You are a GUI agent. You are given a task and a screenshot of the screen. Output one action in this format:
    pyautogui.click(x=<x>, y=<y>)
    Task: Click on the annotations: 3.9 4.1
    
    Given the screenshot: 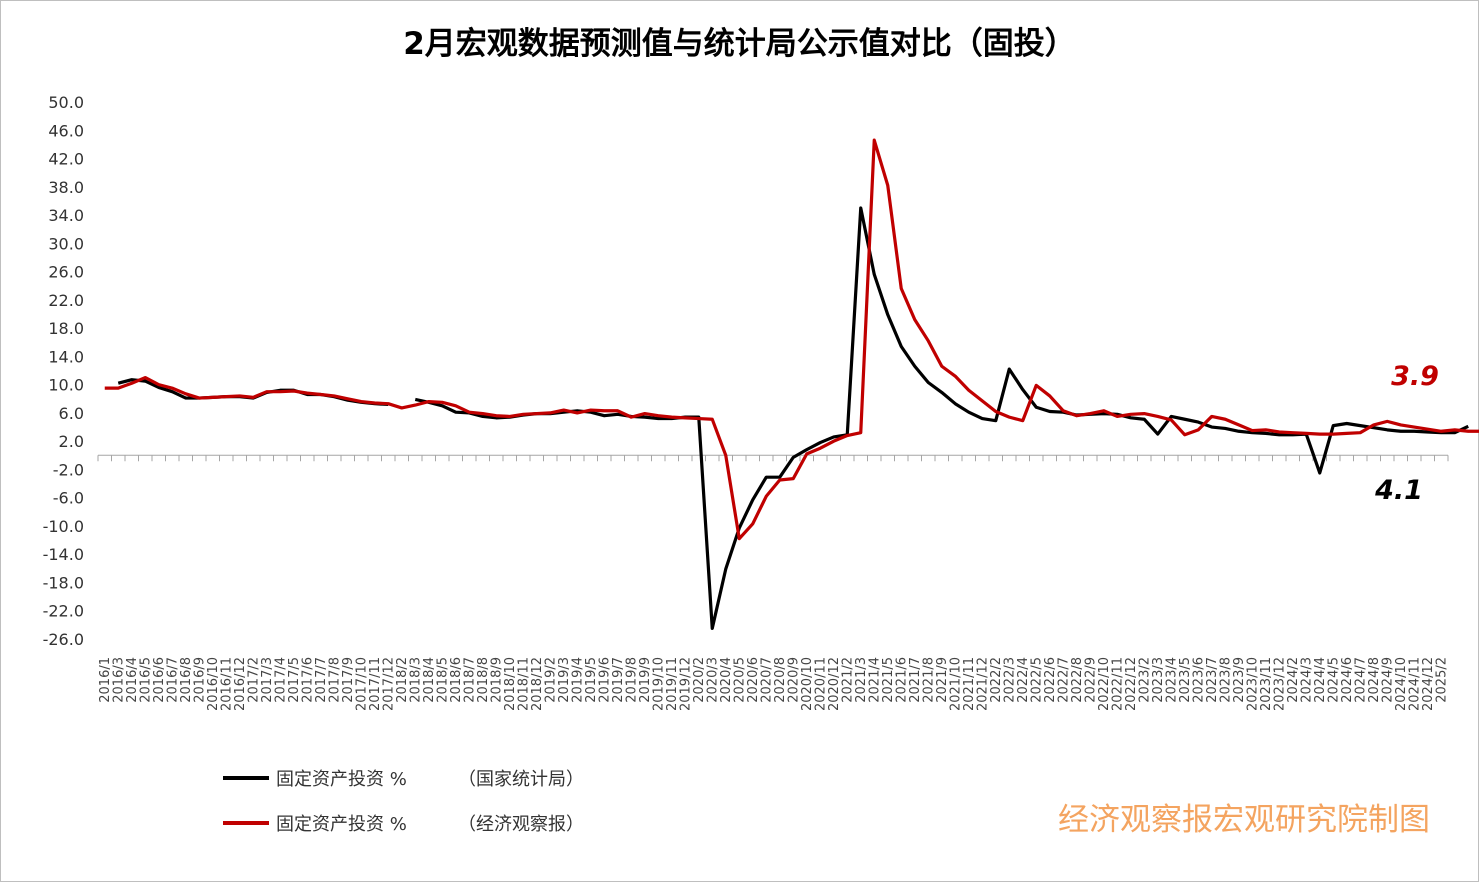 What is the action you would take?
    pyautogui.click(x=1406, y=433)
    